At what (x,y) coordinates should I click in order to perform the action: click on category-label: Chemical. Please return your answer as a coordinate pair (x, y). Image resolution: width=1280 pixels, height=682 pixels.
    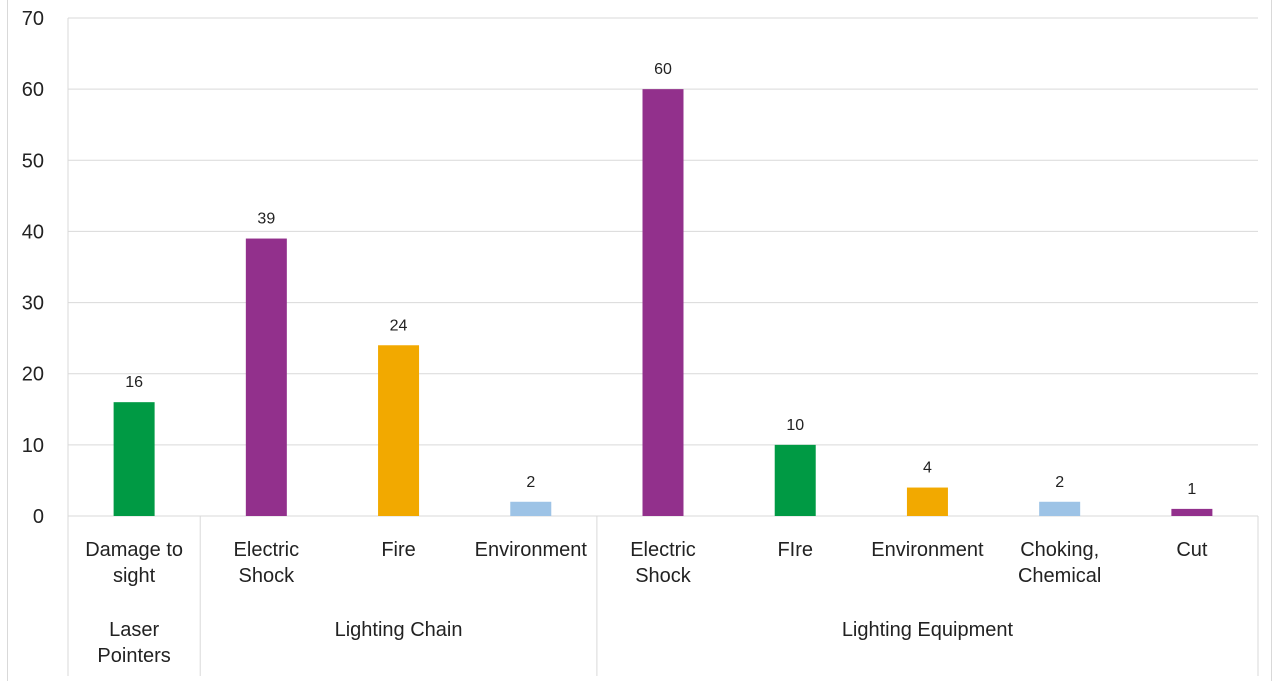
    Looking at the image, I should click on (1059, 576).